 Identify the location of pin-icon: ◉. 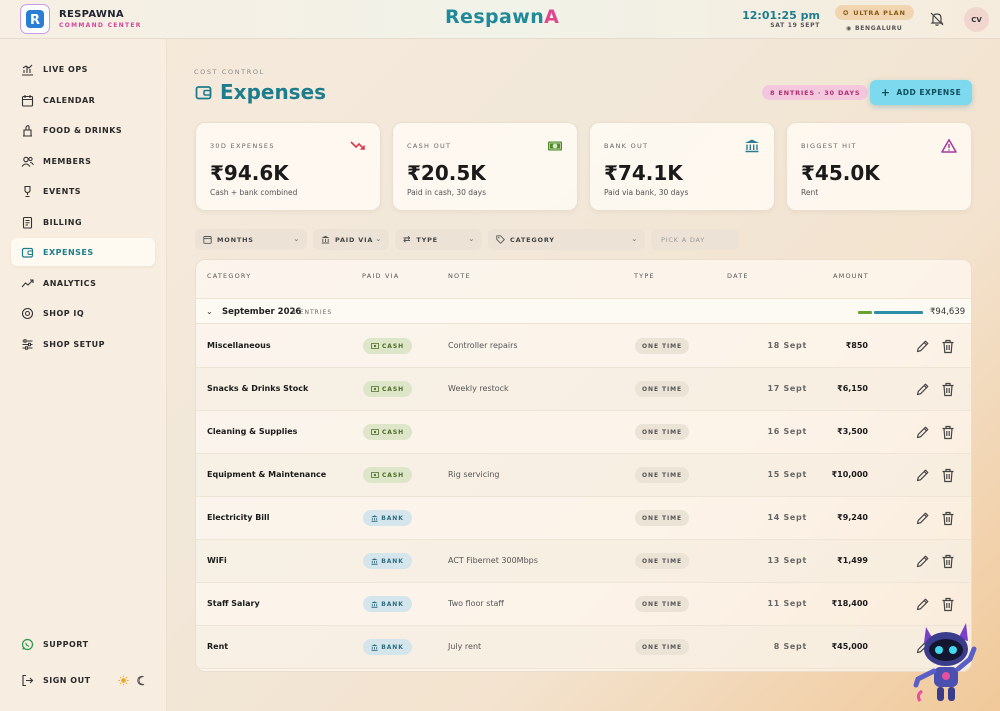
(849, 28).